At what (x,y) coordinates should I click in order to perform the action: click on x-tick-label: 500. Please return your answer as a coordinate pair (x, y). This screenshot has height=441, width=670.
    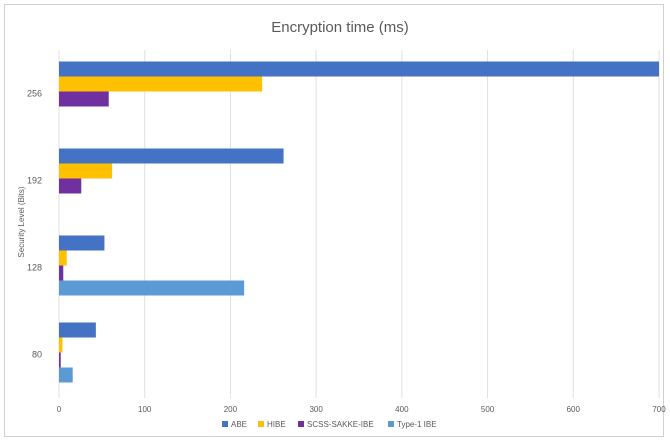
    Looking at the image, I should click on (488, 409).